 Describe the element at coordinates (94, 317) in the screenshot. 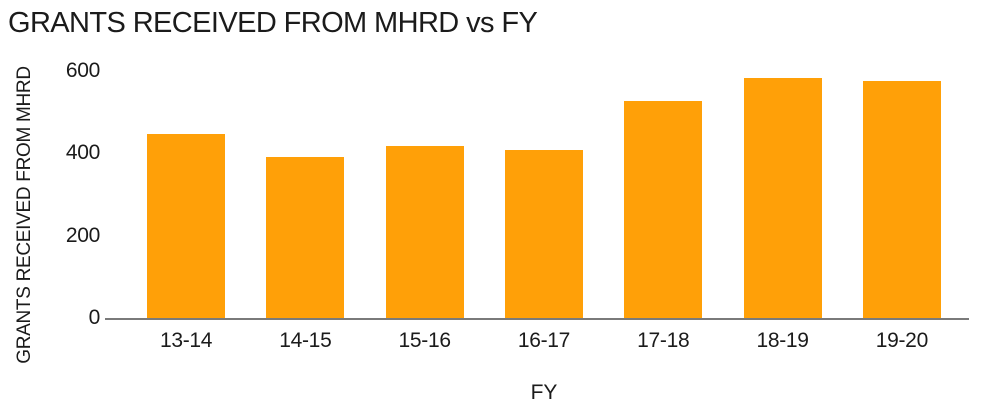

I see `y-tick-label: 0` at that location.